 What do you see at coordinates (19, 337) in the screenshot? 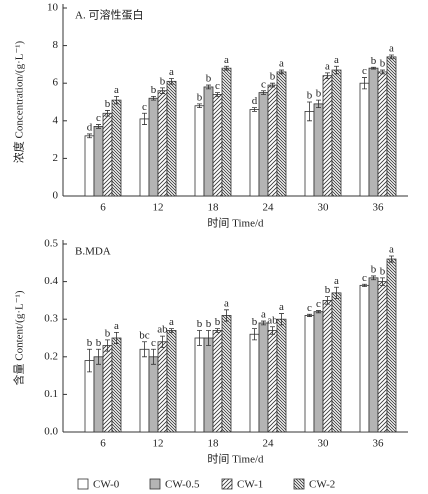
I see `y-axis-label: 含量 Content/(g·L⁻¹)` at bounding box center [19, 337].